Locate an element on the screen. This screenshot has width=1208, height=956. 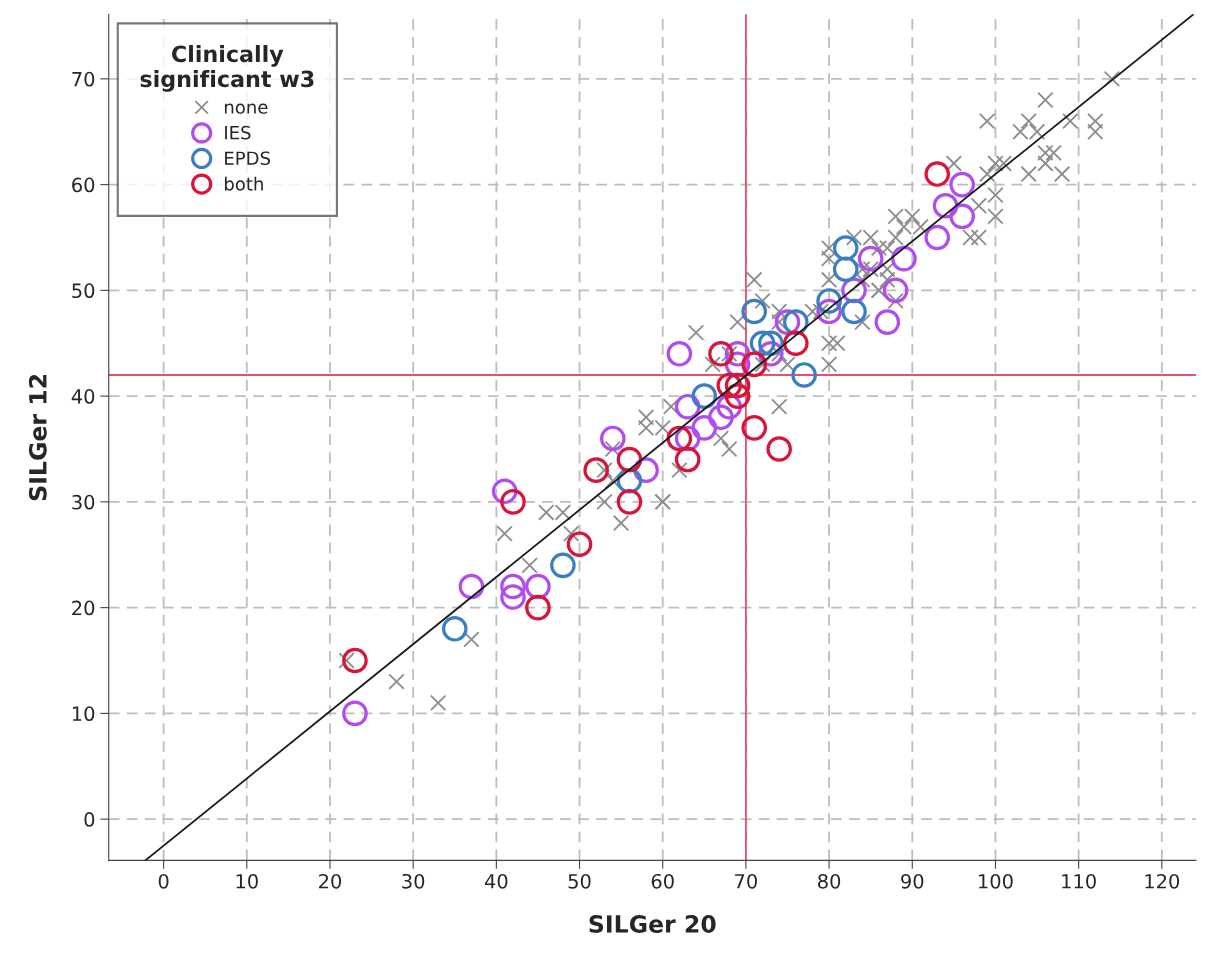
legend-label: none is located at coordinates (246, 108).